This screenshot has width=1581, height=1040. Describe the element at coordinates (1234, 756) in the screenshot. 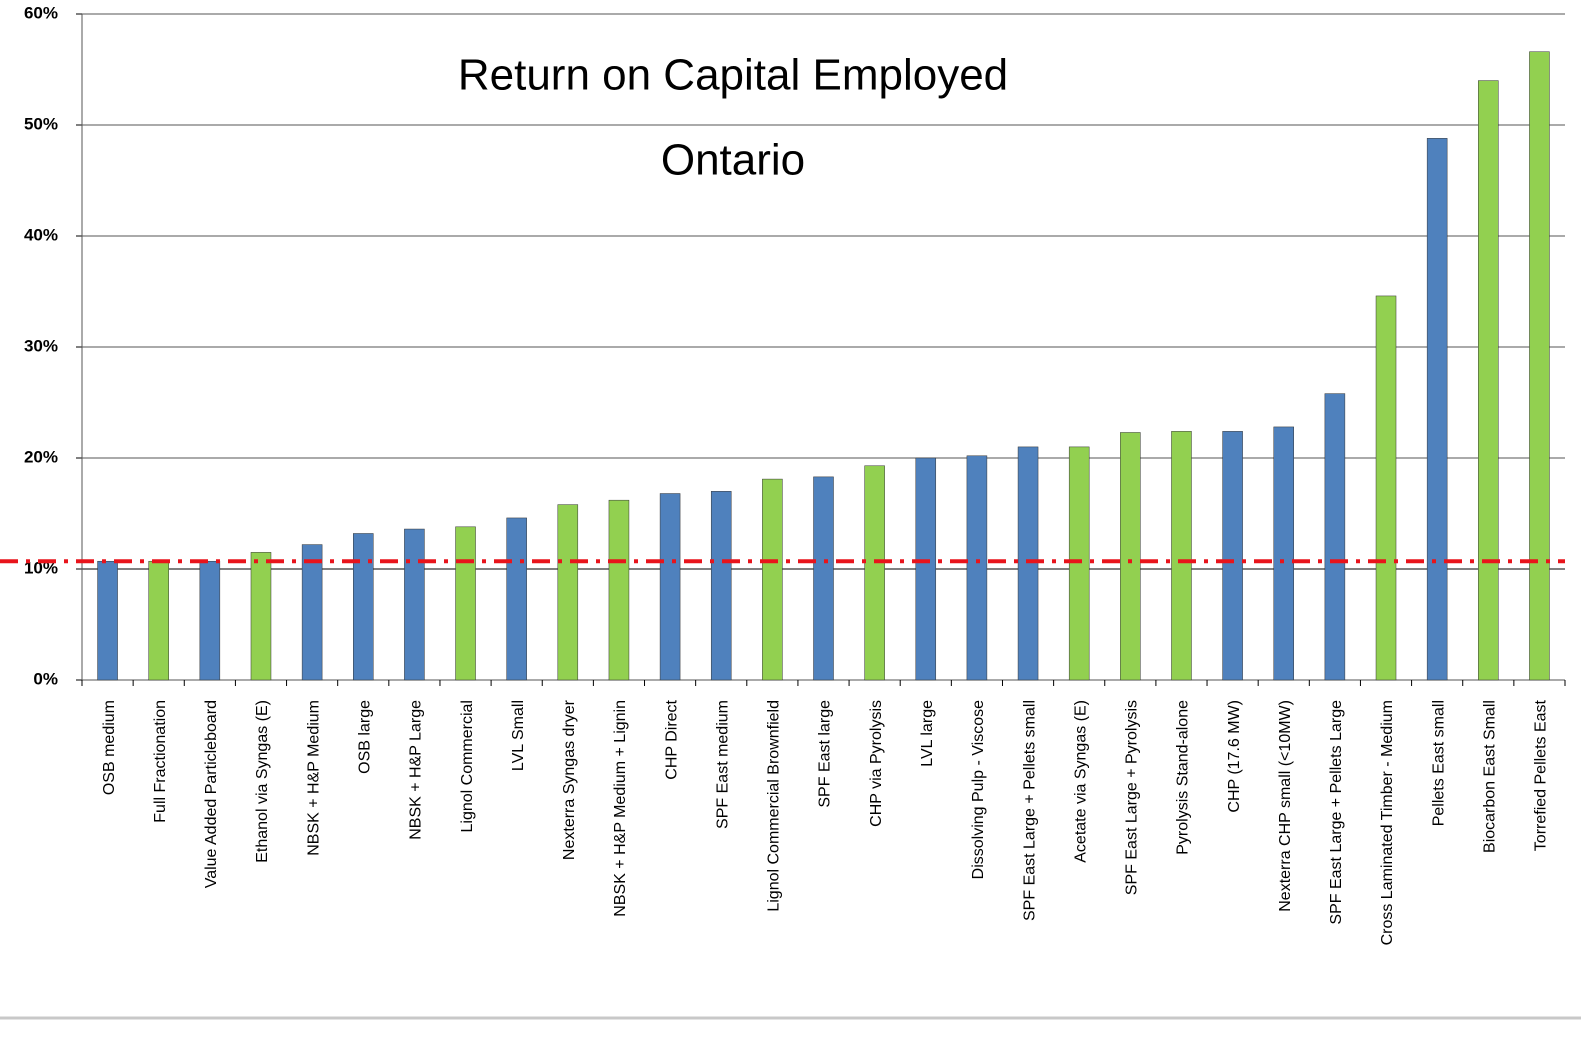

I see `x-tick-label: CHP (17.6 MW)` at that location.